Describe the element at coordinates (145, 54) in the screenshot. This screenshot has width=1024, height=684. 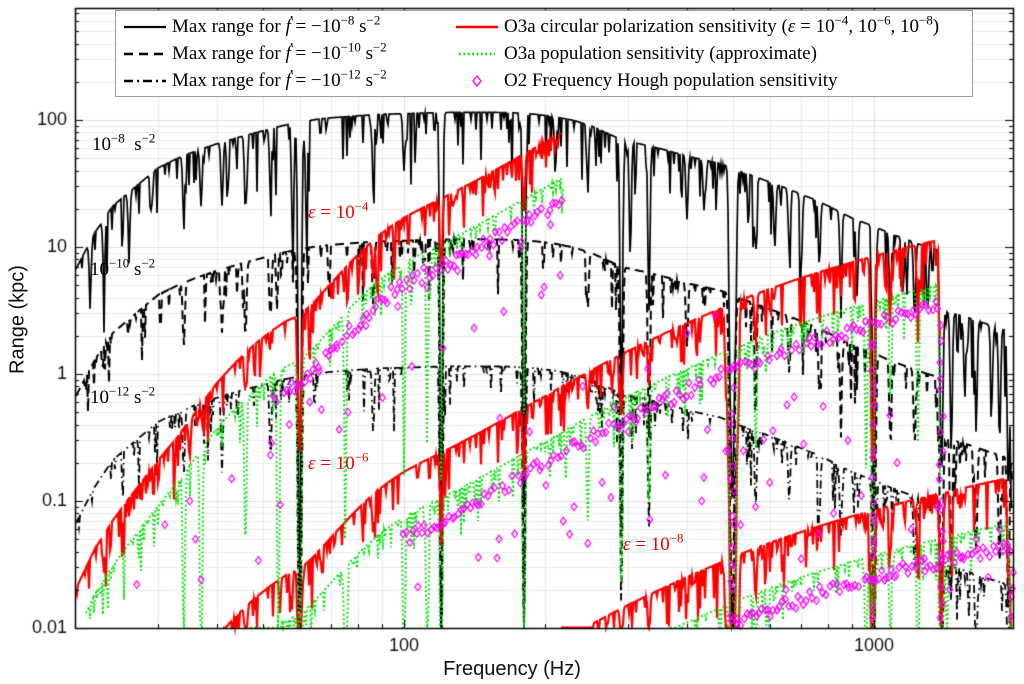
I see `black-dashed-line-swatch` at that location.